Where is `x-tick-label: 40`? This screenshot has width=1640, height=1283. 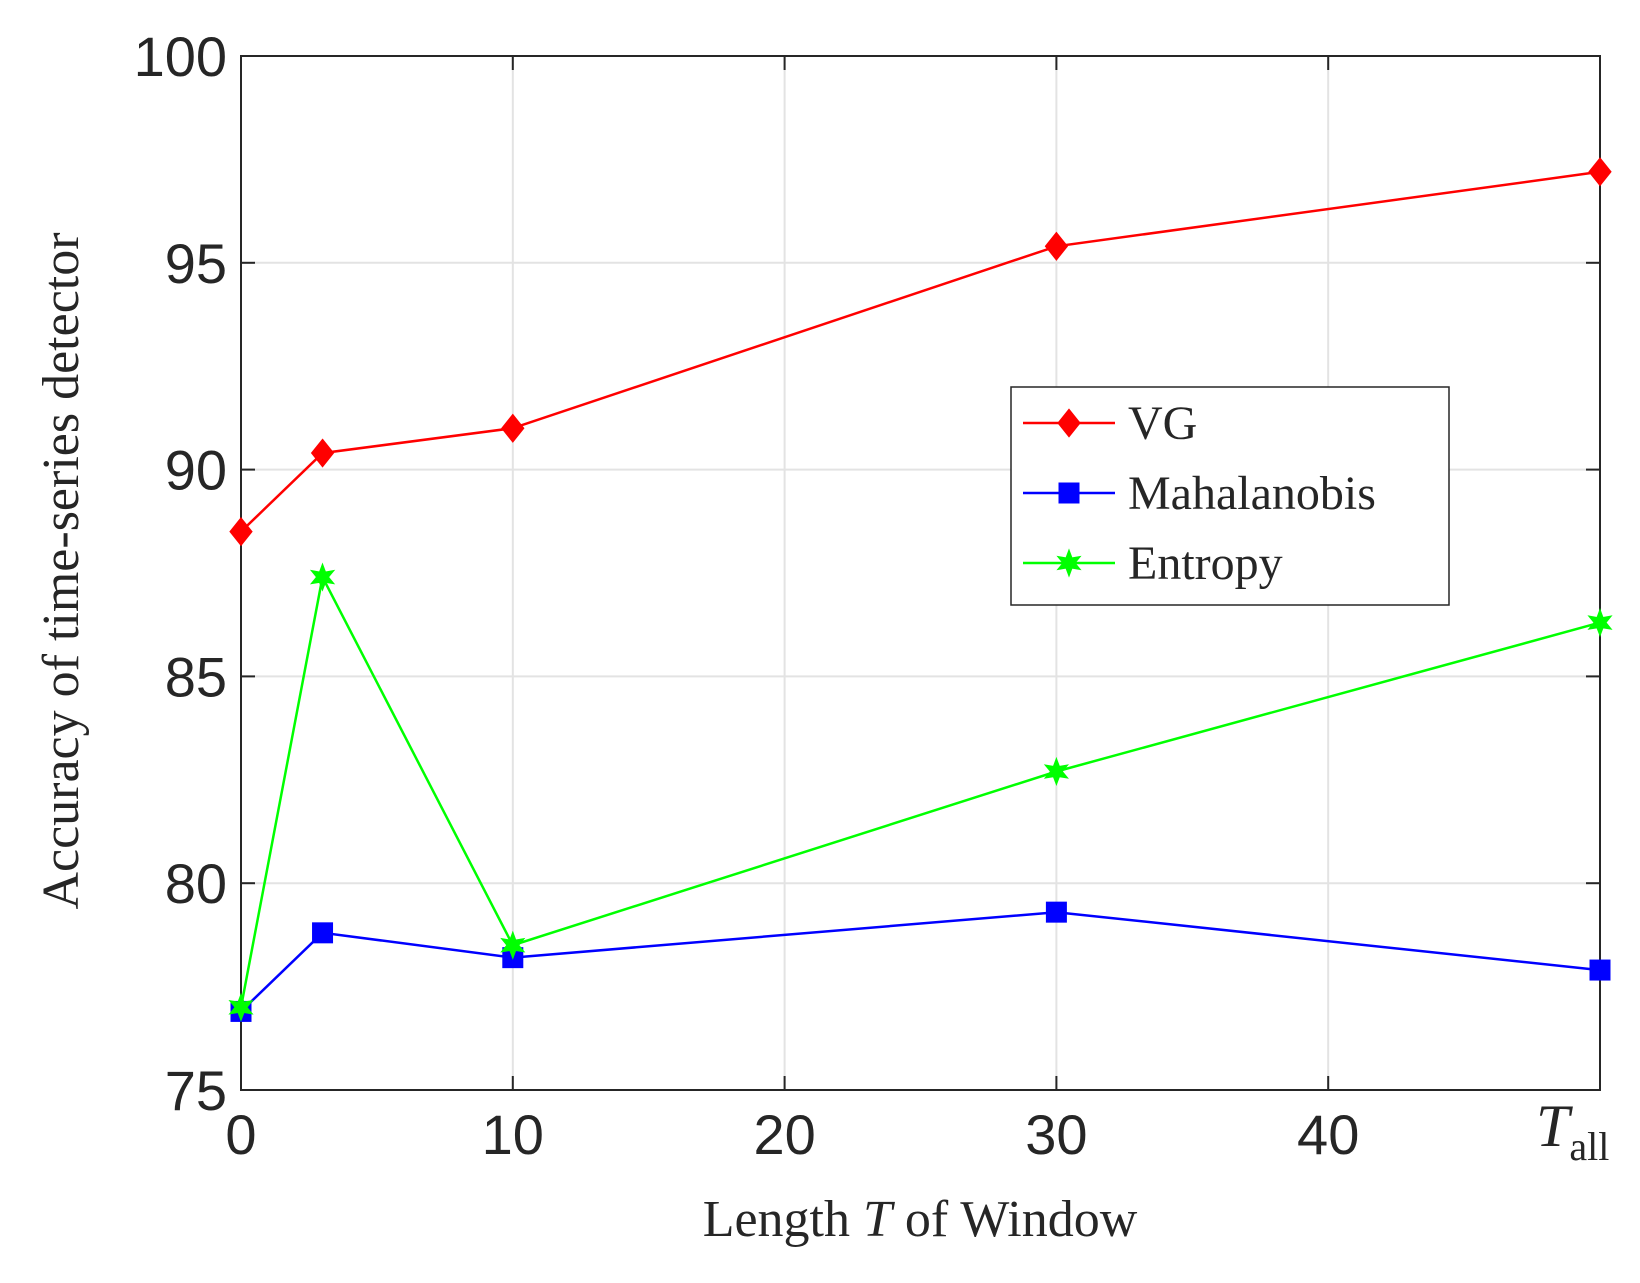
x-tick-label: 40 is located at coordinates (1328, 1134).